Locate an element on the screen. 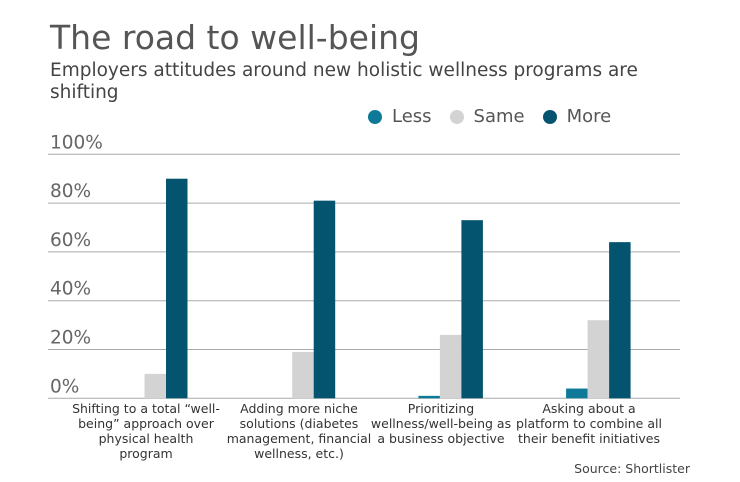  source-note: Source: Shortlister is located at coordinates (632, 468).